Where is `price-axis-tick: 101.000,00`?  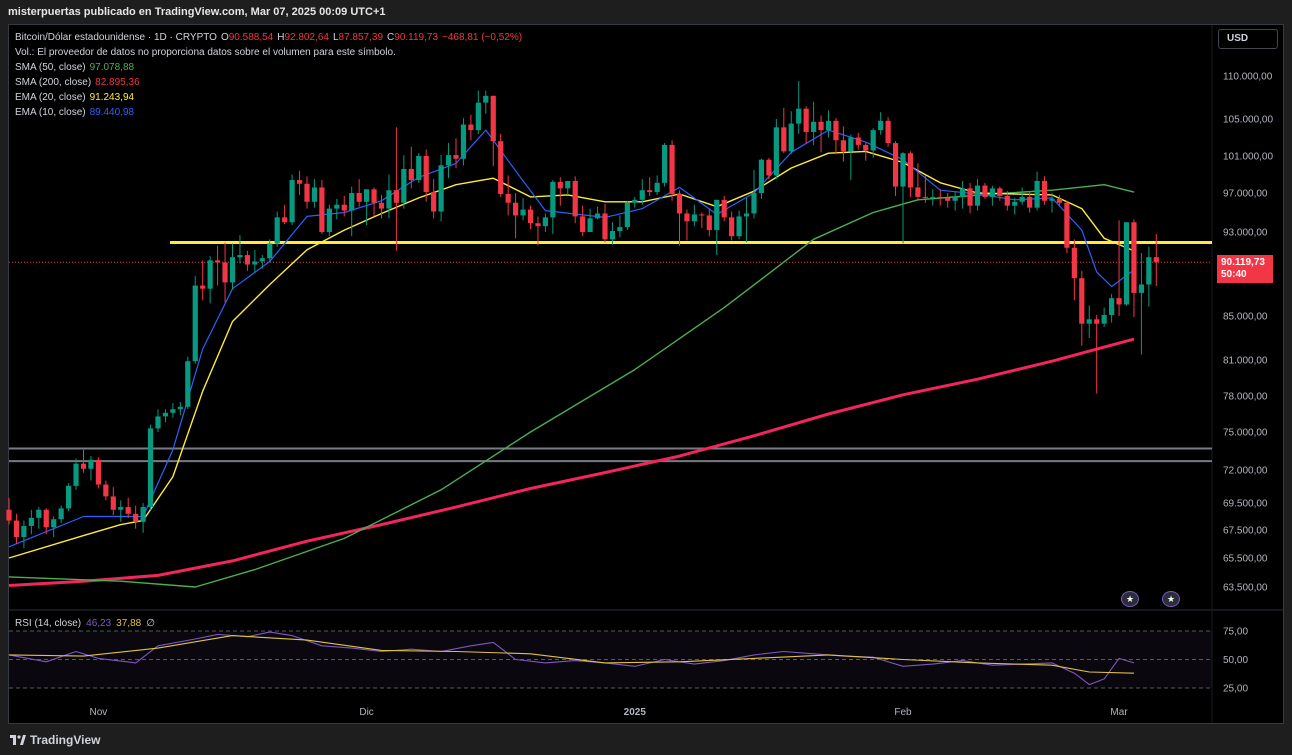 price-axis-tick: 101.000,00 is located at coordinates (1248, 157).